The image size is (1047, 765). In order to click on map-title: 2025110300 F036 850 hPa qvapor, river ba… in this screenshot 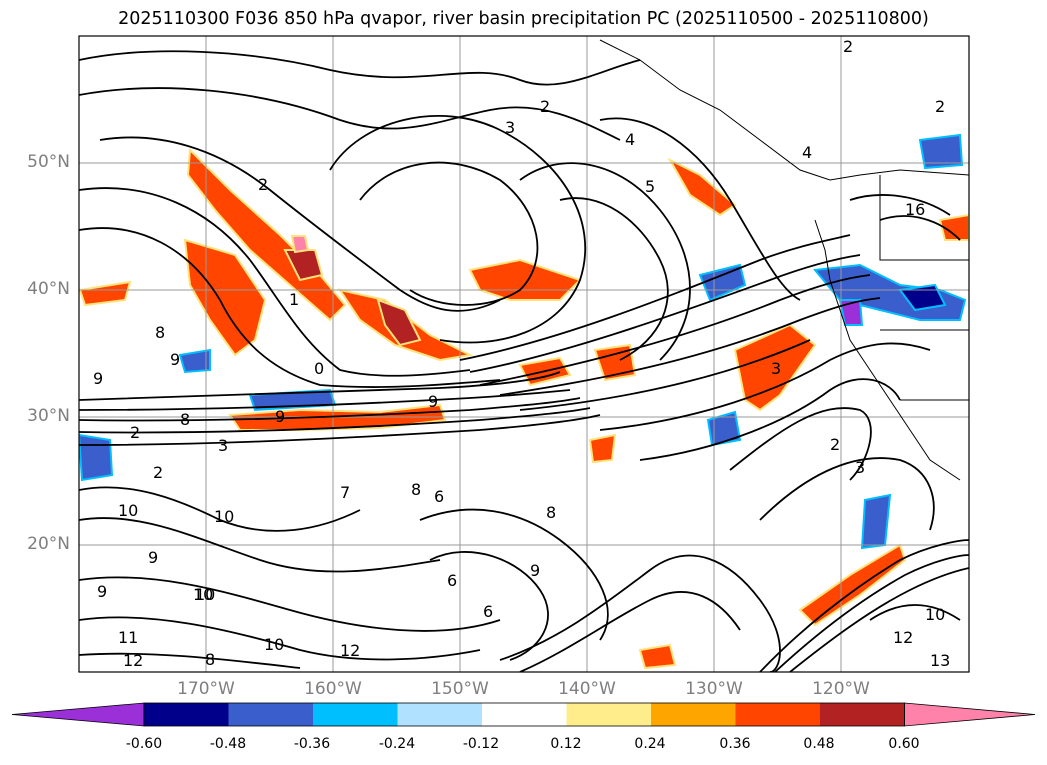, I will do `click(523, 19)`.